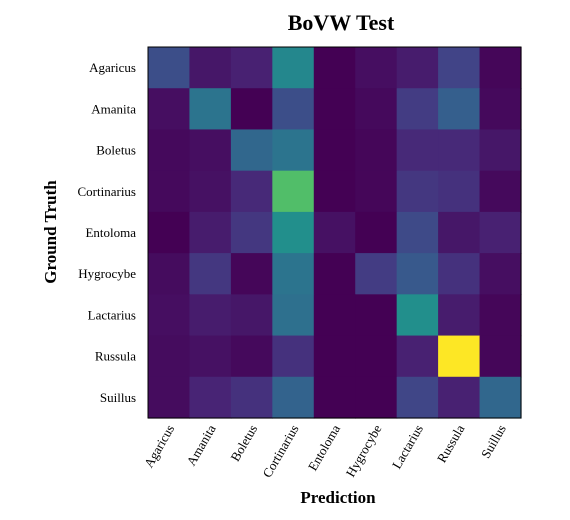  What do you see at coordinates (50, 232) in the screenshot?
I see `y-axis-label: Ground Truth` at bounding box center [50, 232].